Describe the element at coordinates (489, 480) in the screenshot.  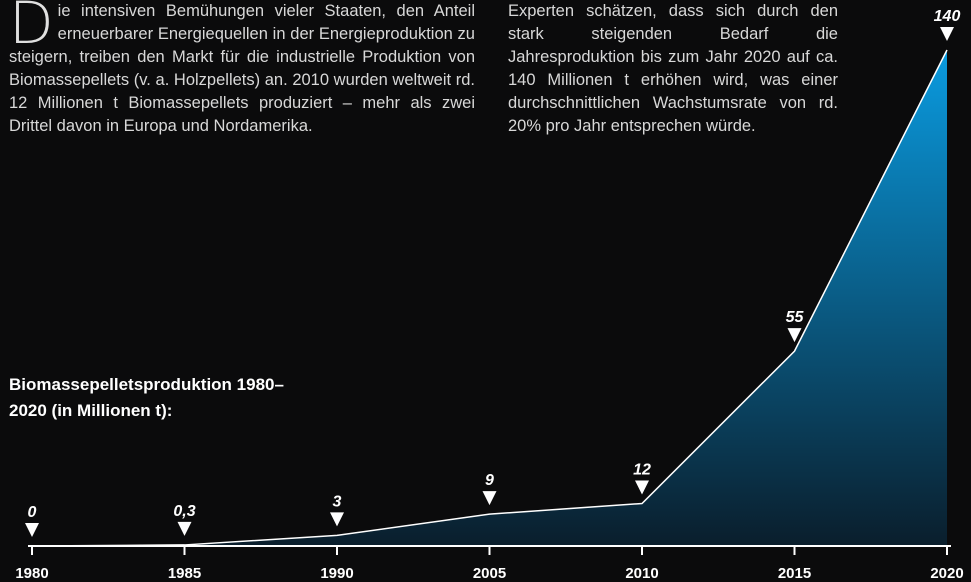
I see `value-label: 9` at that location.